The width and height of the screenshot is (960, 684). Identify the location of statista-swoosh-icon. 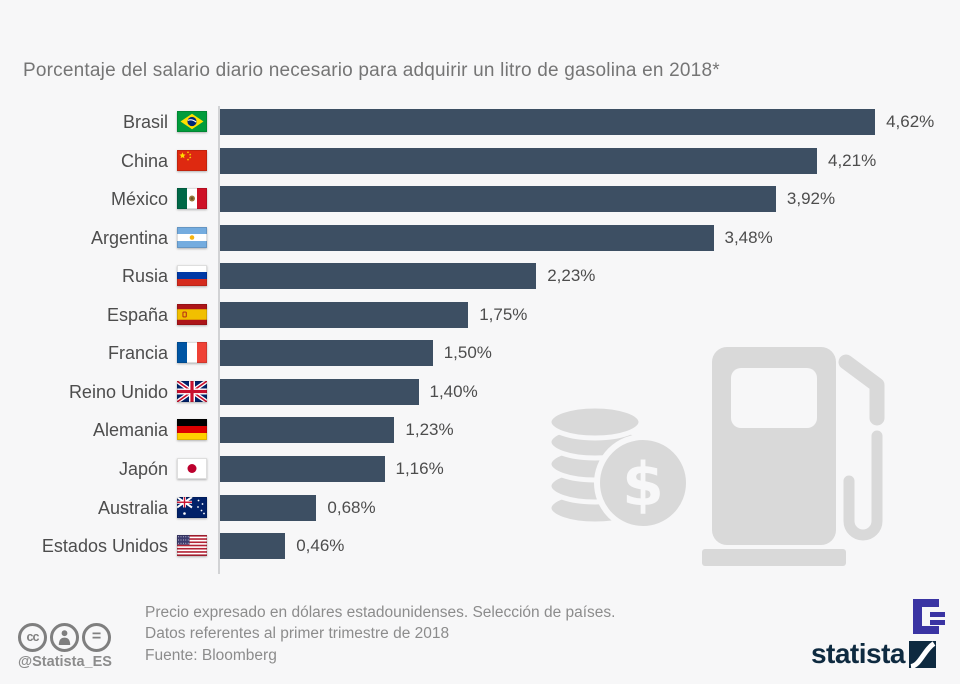
(922, 654).